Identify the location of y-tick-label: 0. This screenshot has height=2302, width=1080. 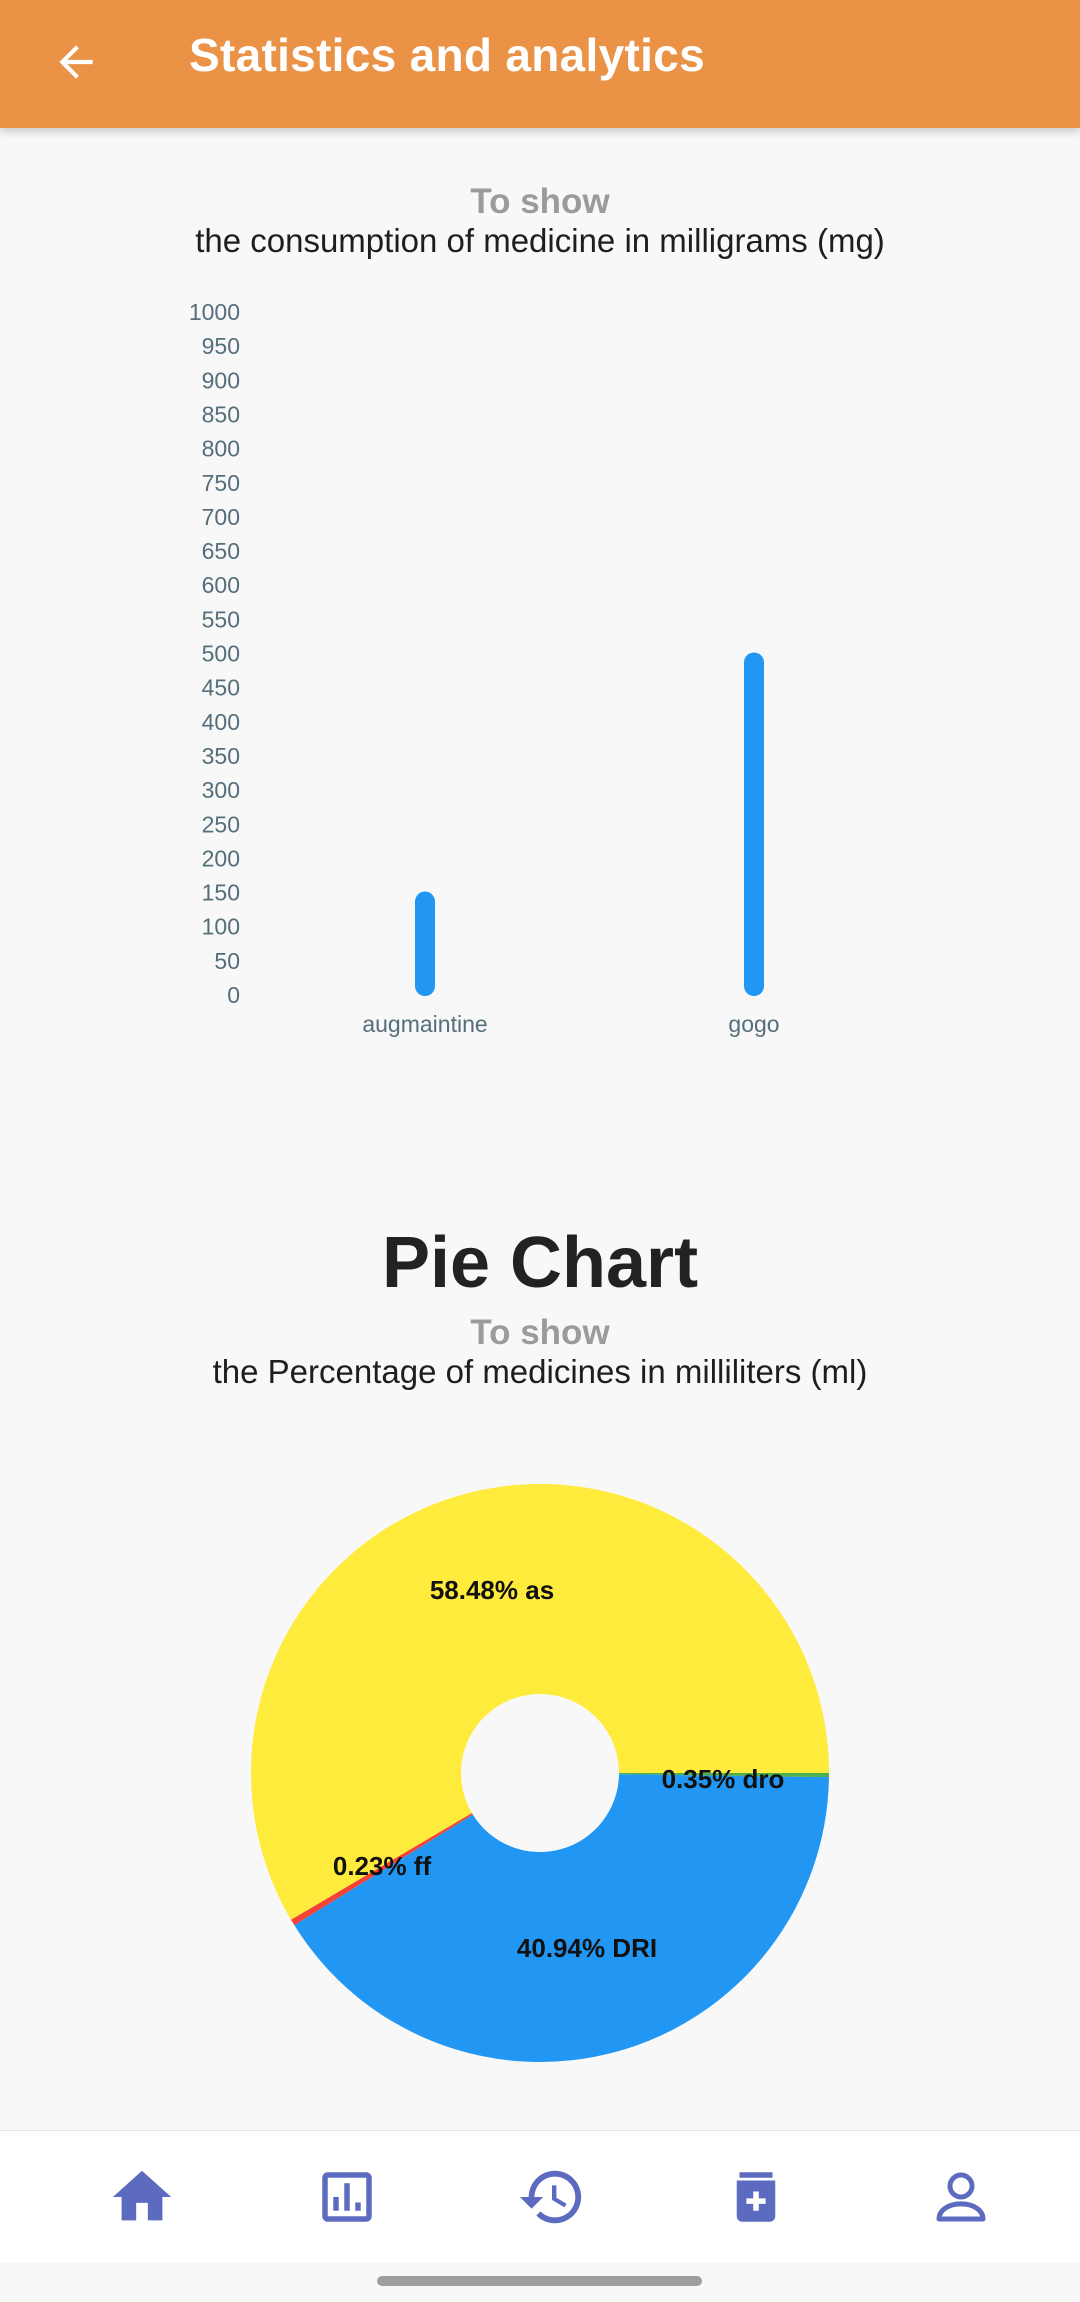
(233, 995).